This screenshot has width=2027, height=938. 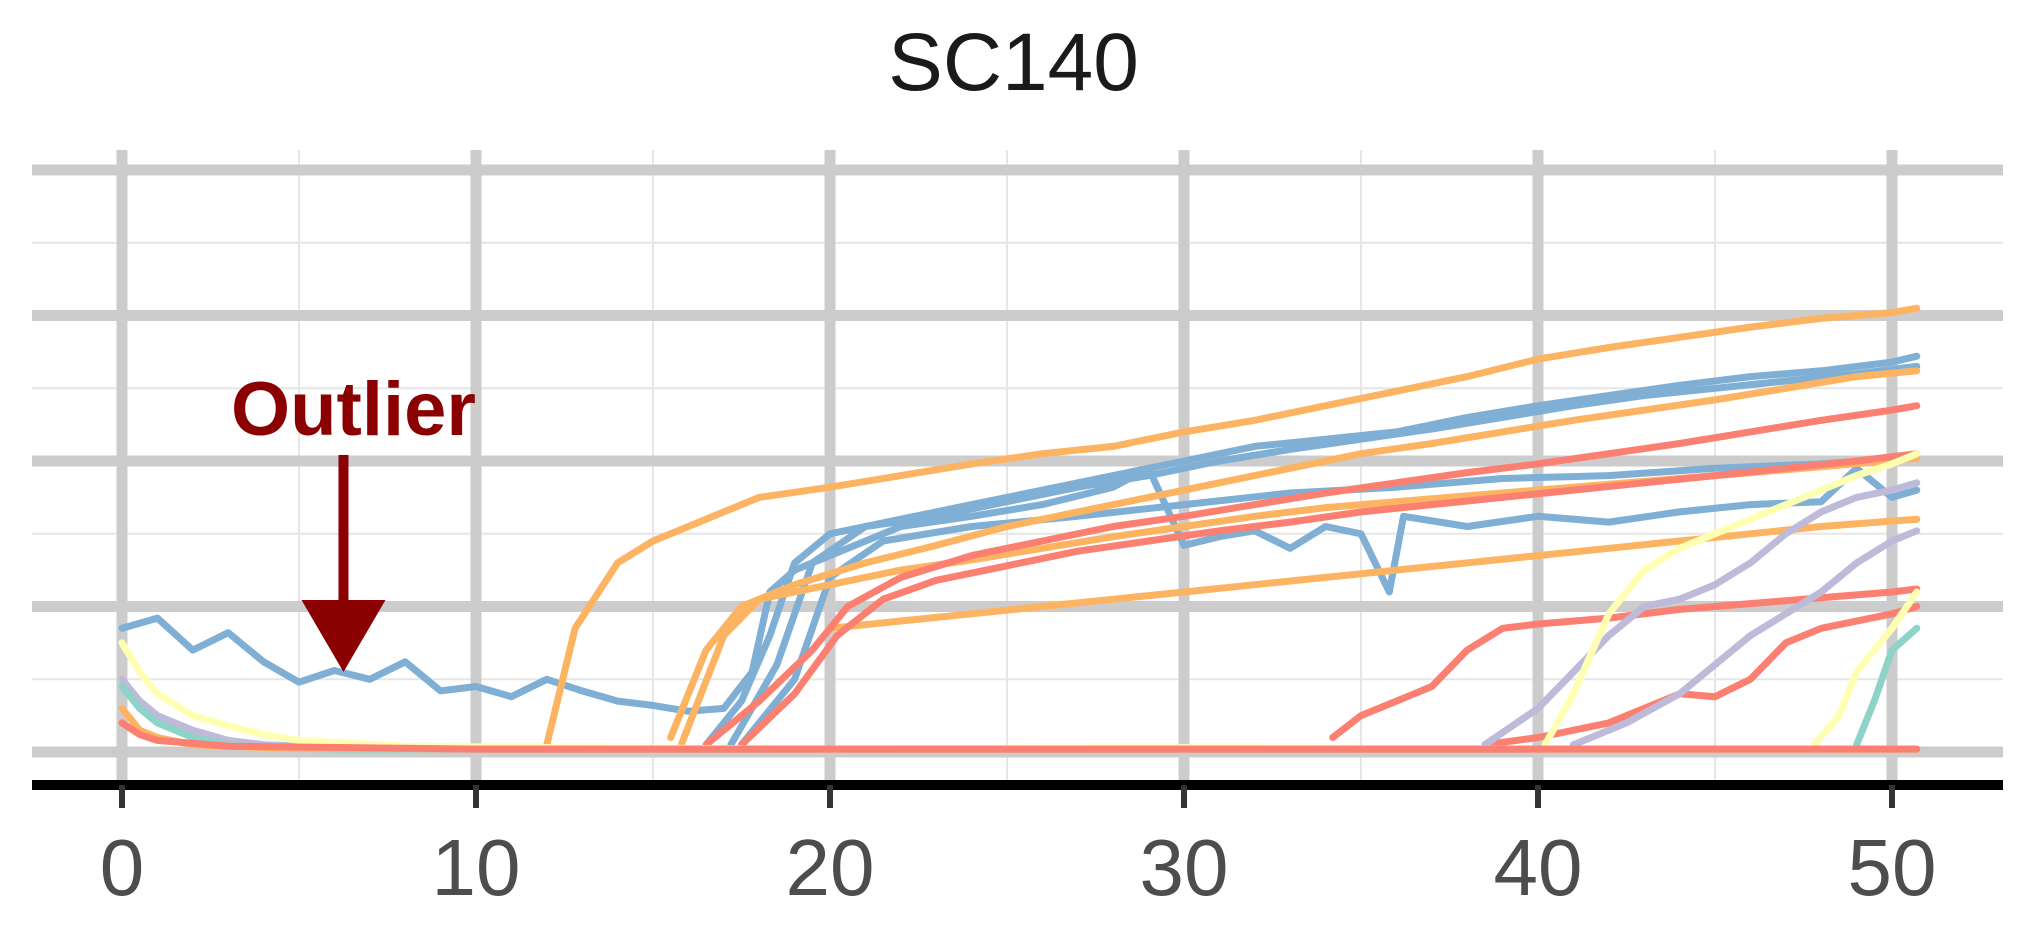 I want to click on annotation-label: Outlier, so click(x=353, y=409).